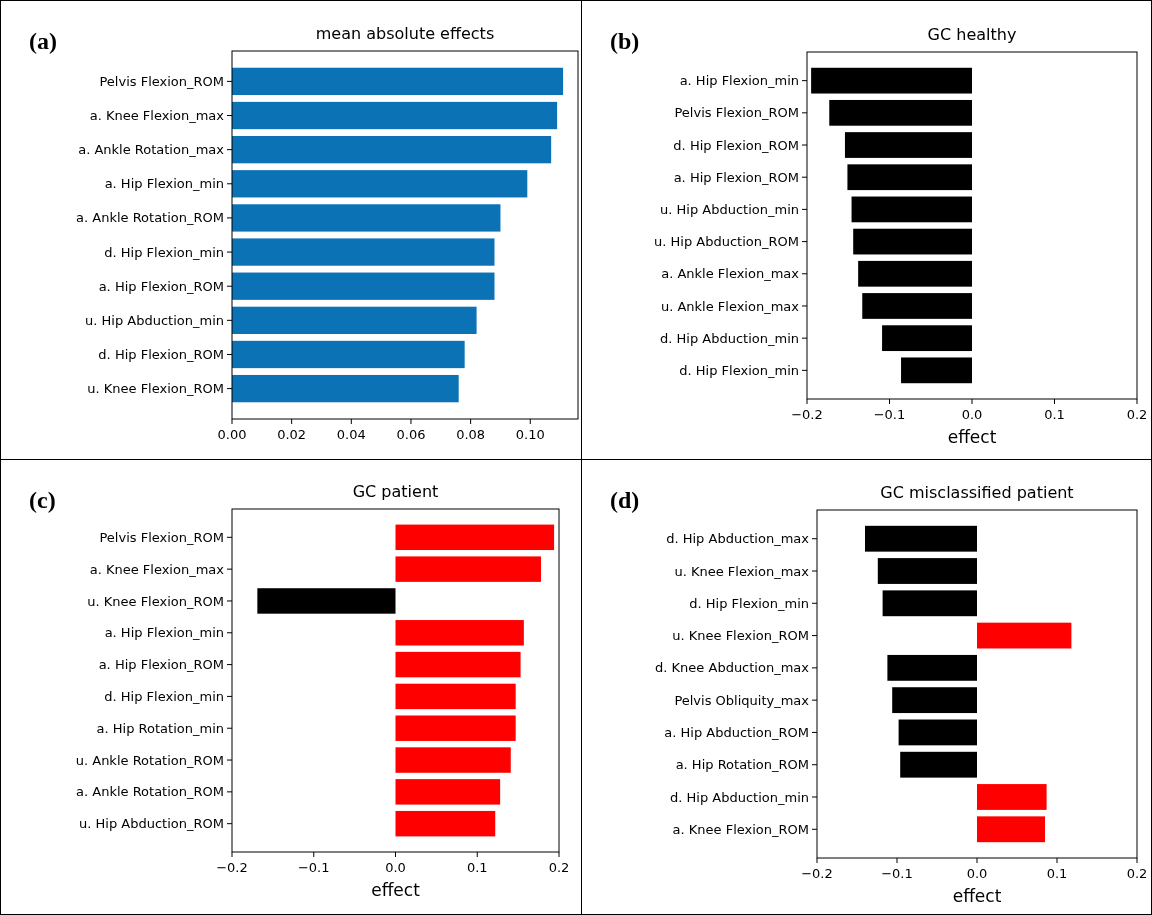  I want to click on y-tick-label: a. Hip Rotation_ROM, so click(742, 765).